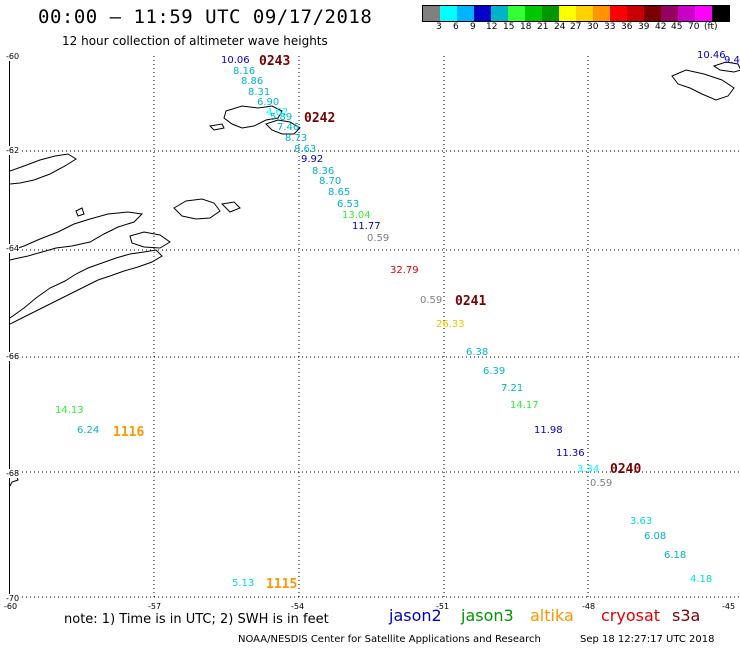  Describe the element at coordinates (305, 149) in the screenshot. I see `wave-height-label: 8.63` at that location.